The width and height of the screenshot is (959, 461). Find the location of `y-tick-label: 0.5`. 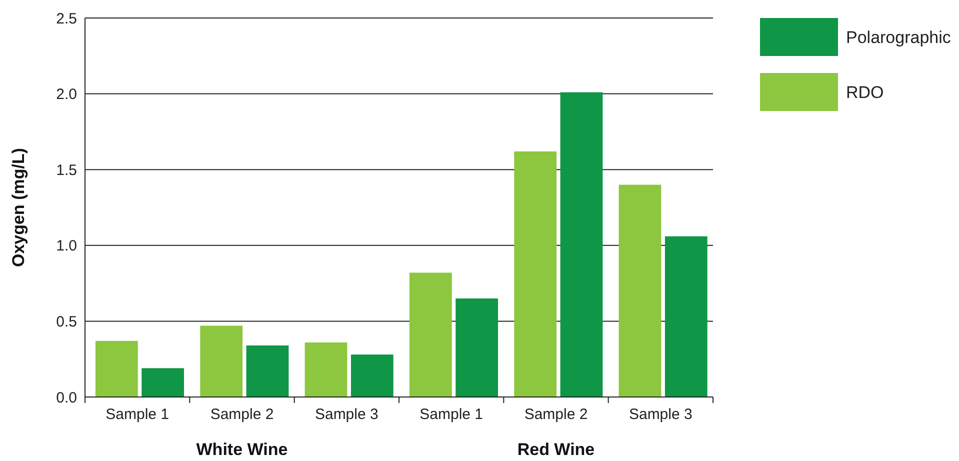

y-tick-label: 0.5 is located at coordinates (66, 321).